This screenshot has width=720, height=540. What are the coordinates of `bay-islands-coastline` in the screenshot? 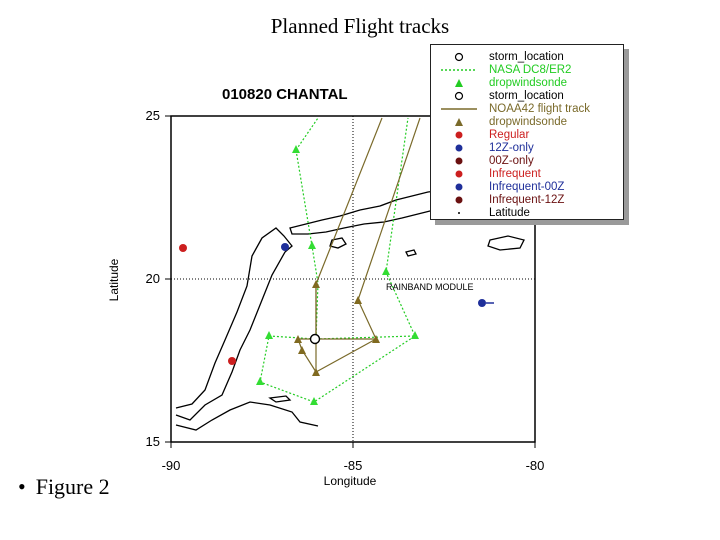 It's located at (280, 399).